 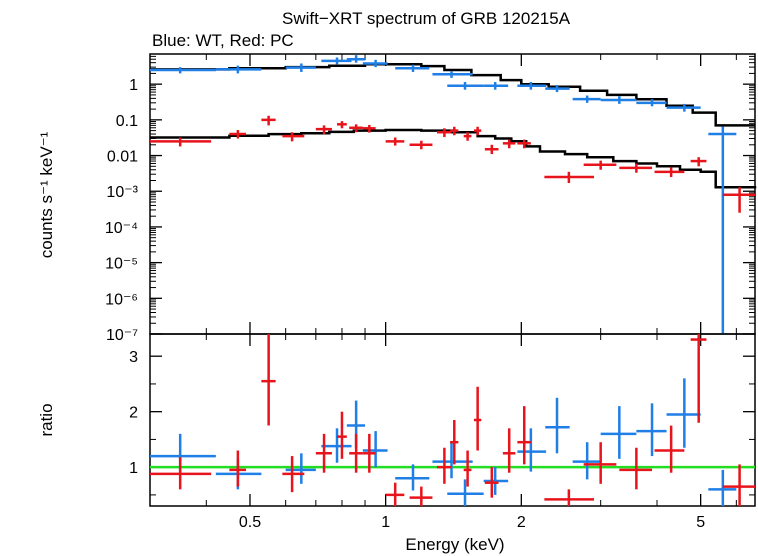 I want to click on ratio-y-tick-label: 2, so click(x=133, y=413).